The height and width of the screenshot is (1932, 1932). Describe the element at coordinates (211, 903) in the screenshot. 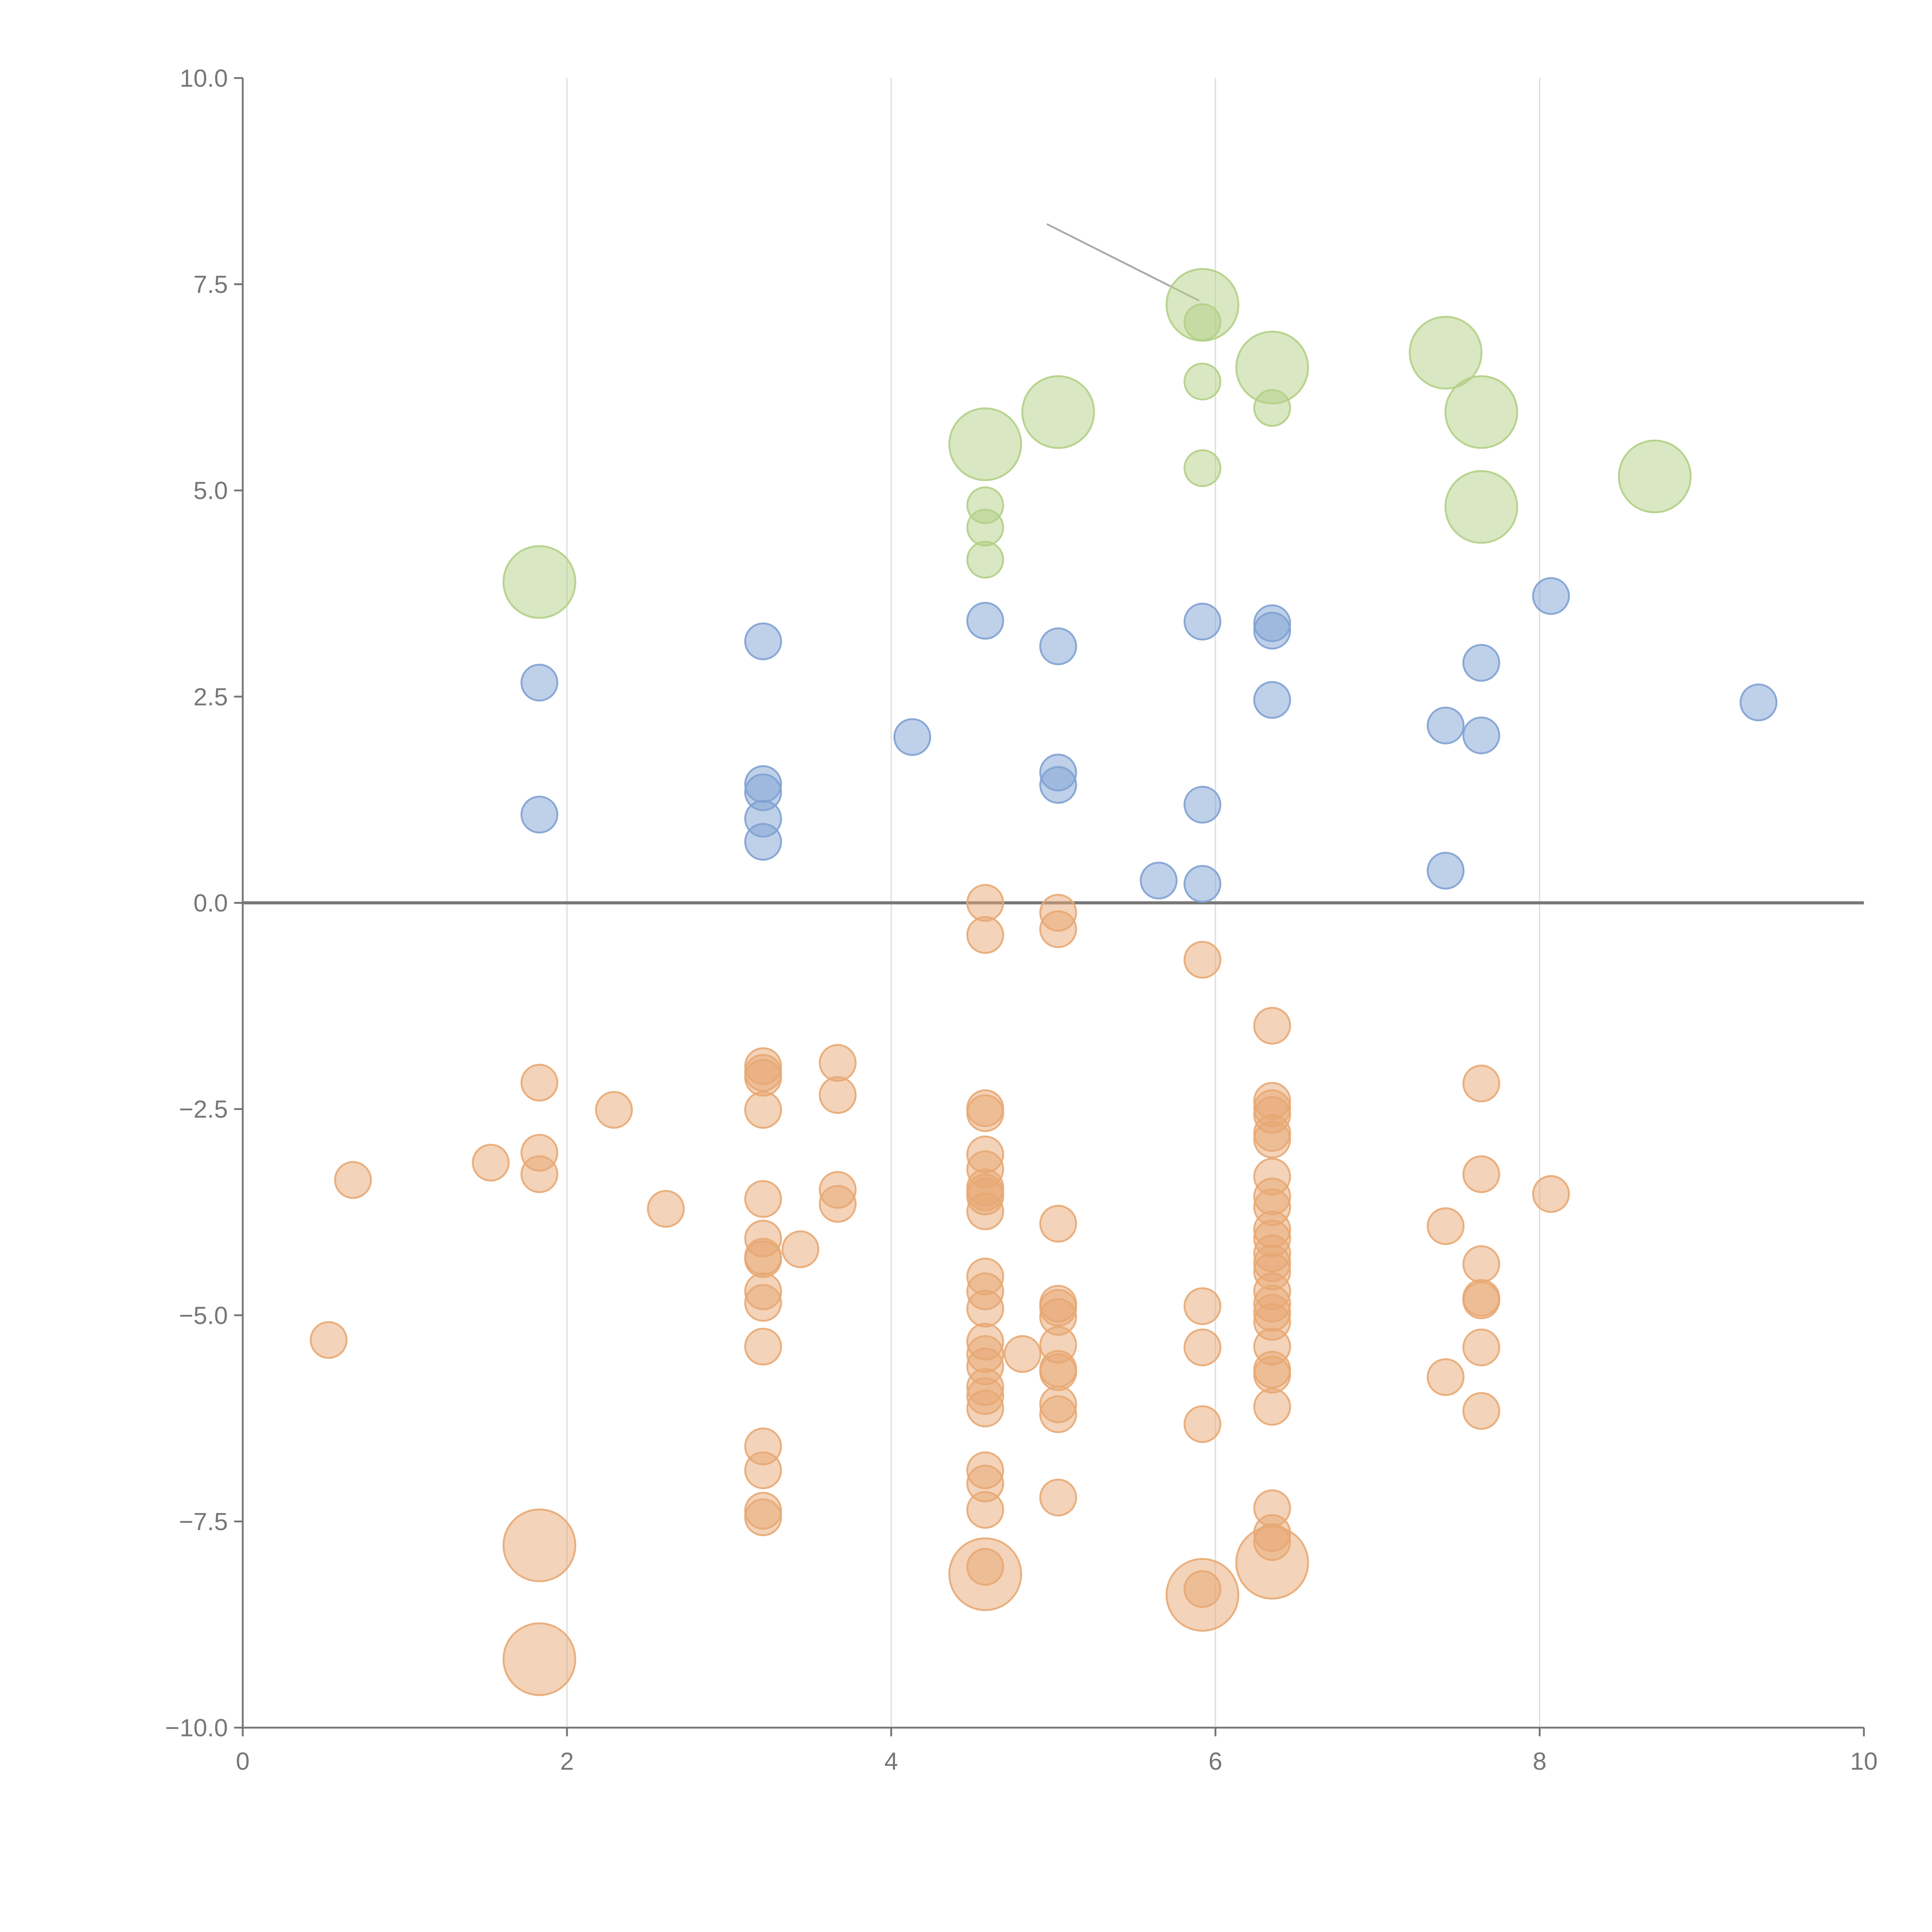

I see `y-tick-label: 0.0` at that location.